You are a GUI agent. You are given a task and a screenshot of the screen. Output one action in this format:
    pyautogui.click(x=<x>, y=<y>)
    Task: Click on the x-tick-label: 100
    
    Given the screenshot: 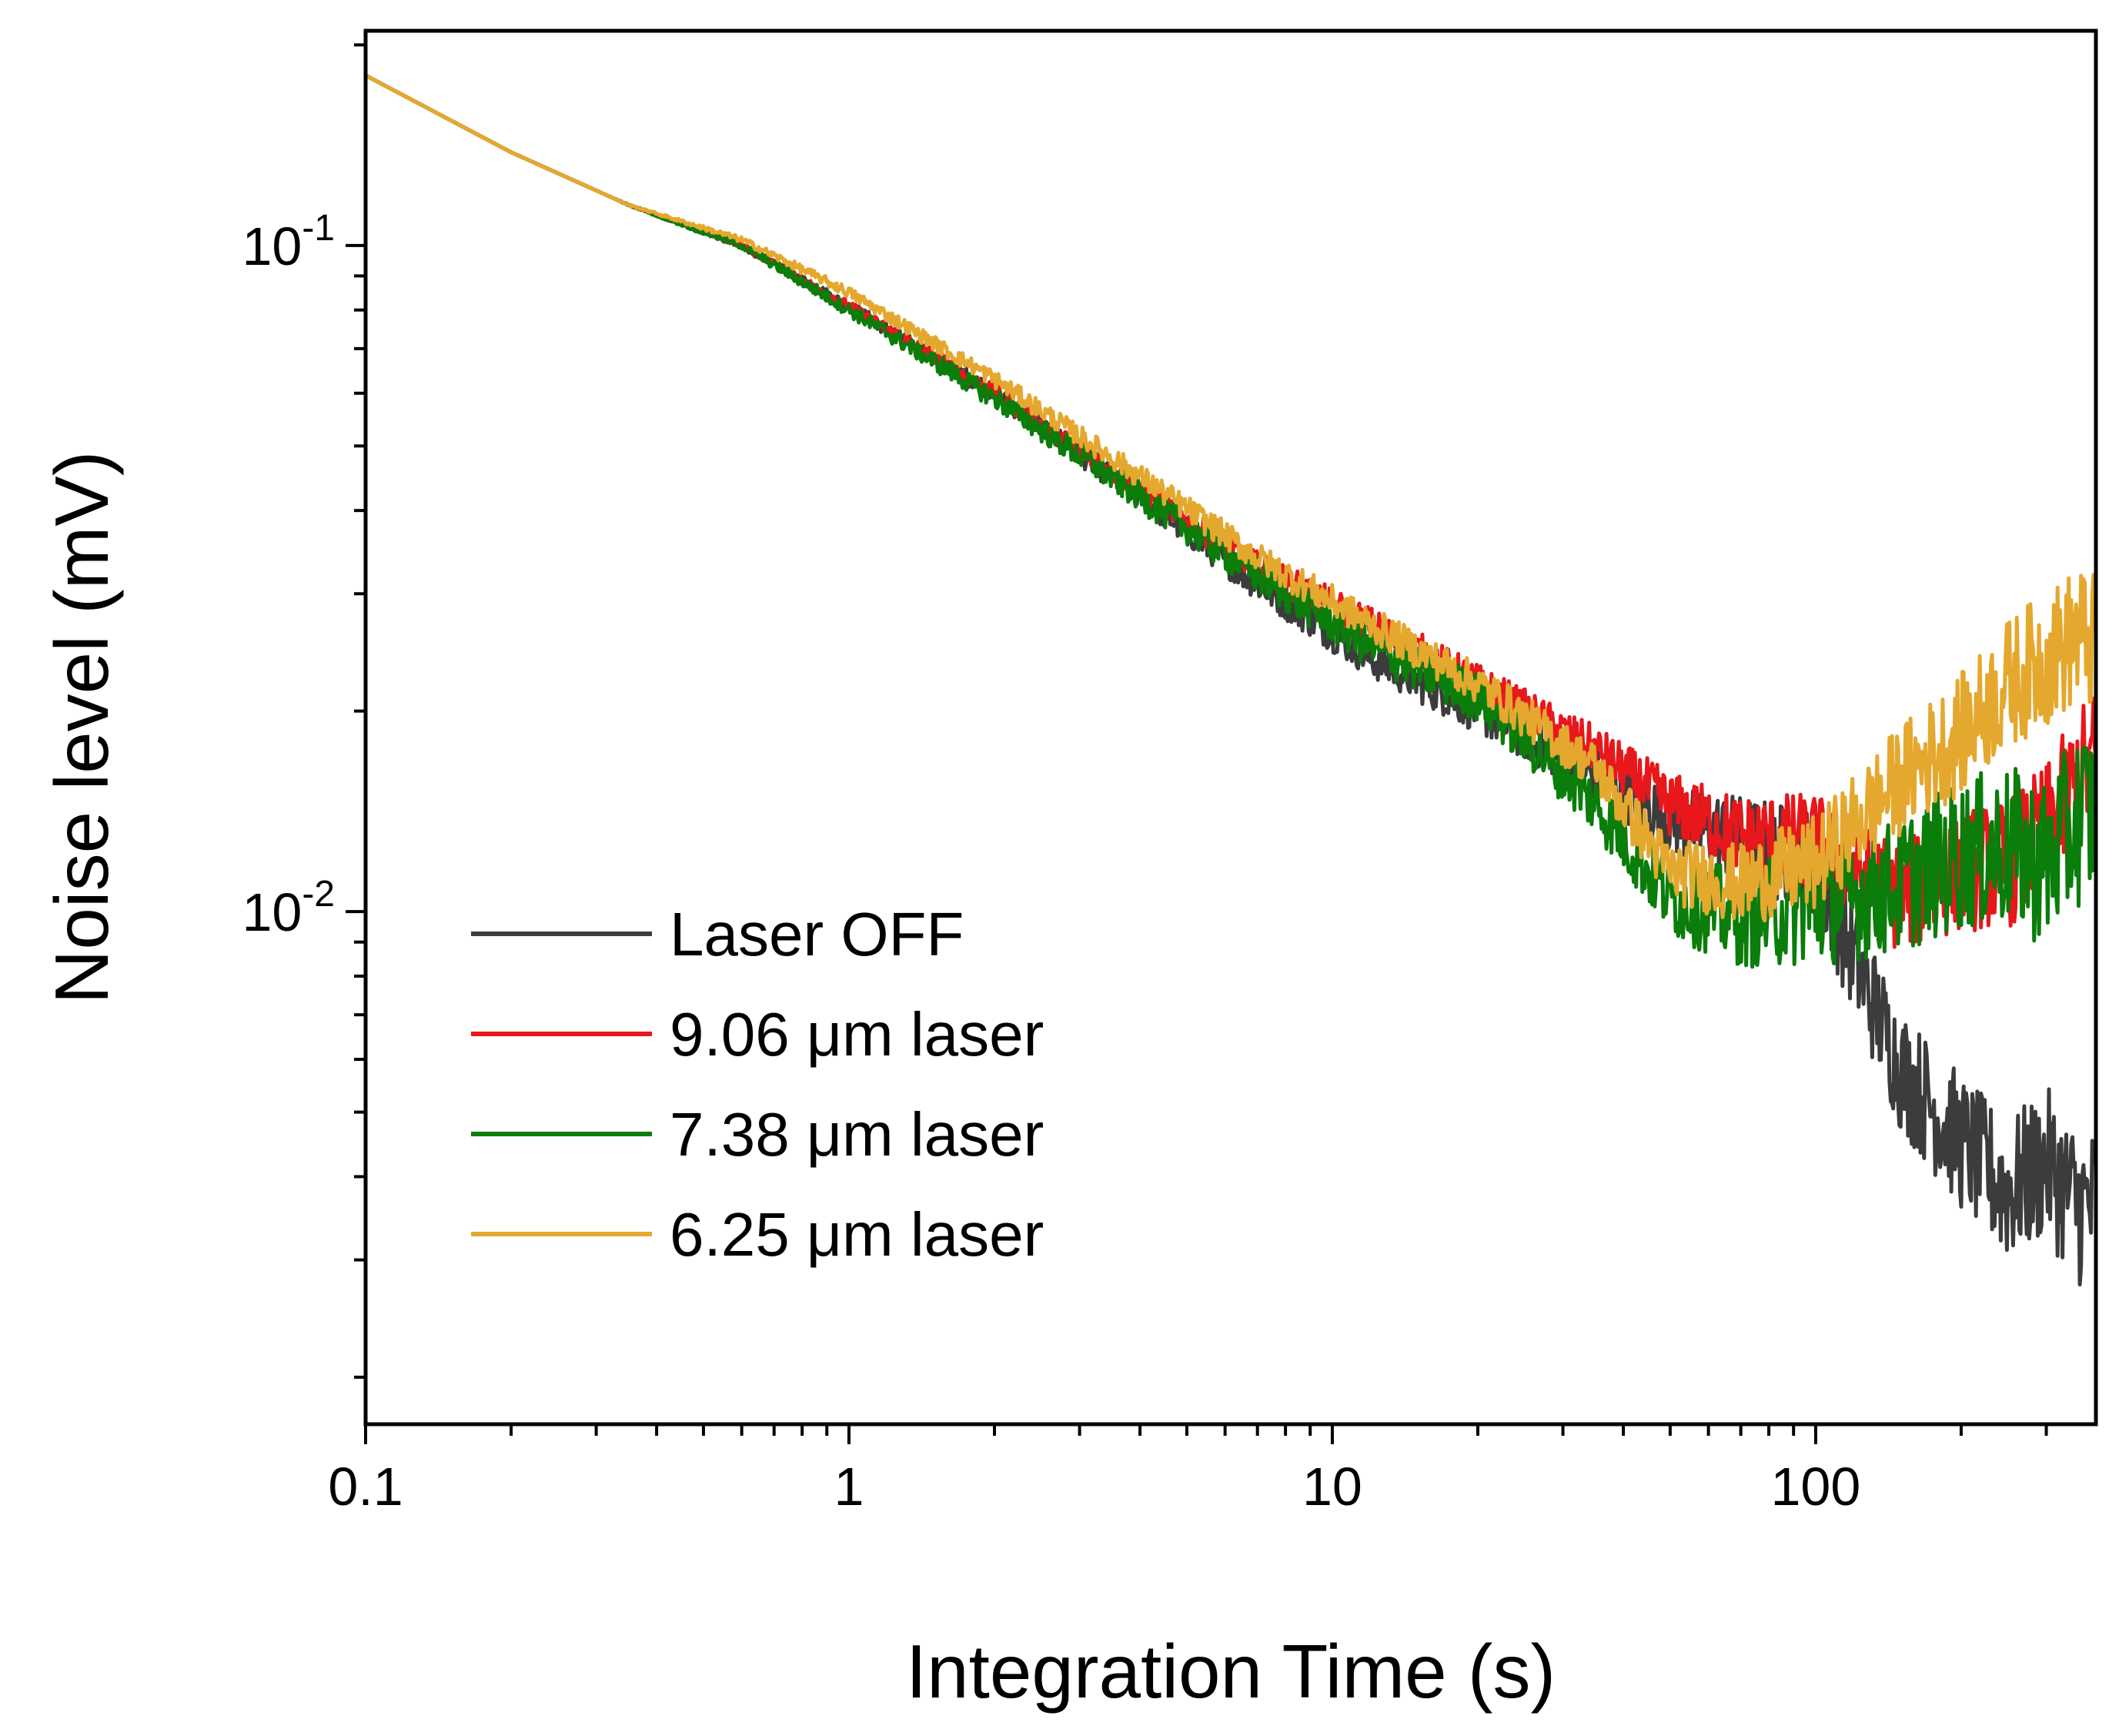 What is the action you would take?
    pyautogui.click(x=1816, y=1487)
    